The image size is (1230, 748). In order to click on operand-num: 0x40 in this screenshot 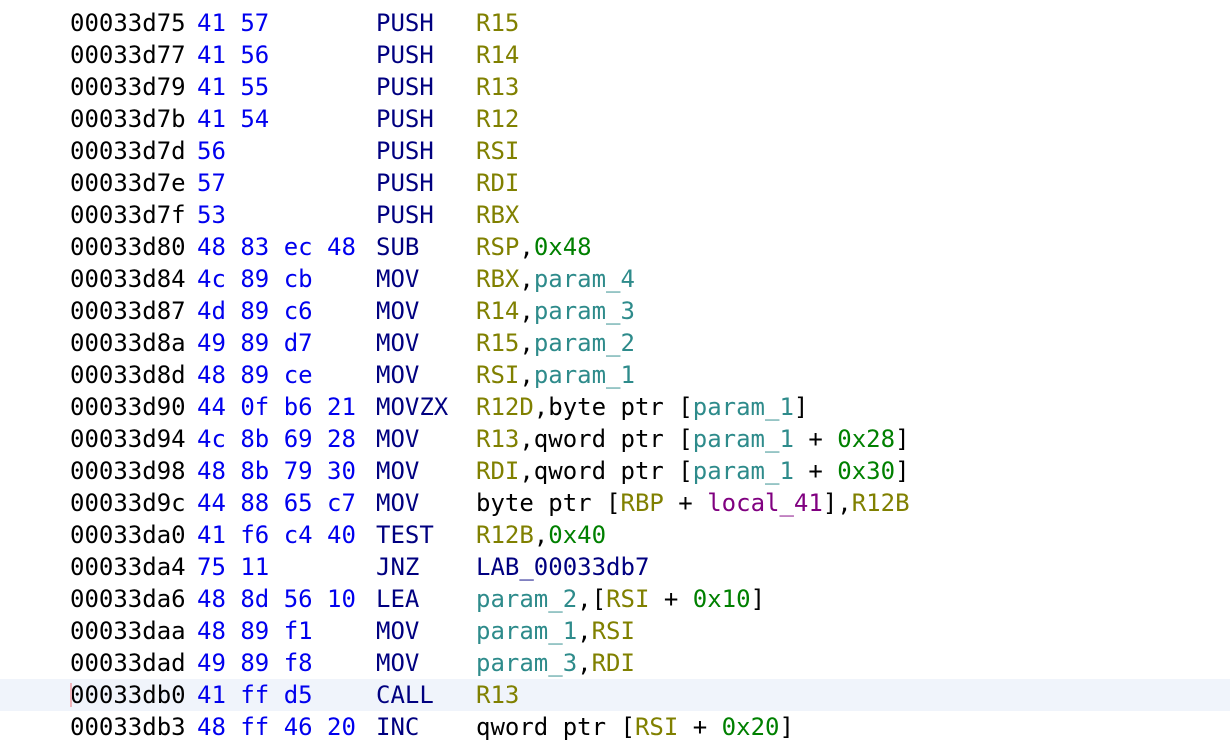, I will do `click(577, 535)`.